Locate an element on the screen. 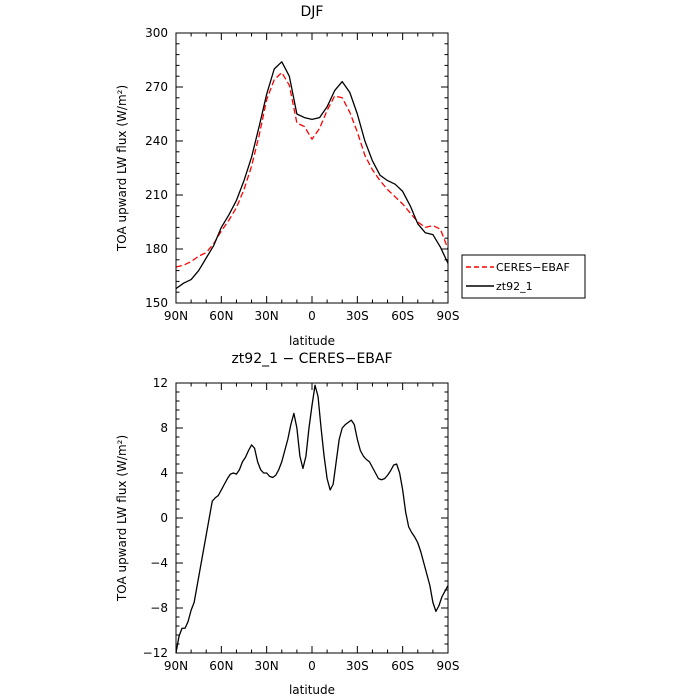 The image size is (700, 700). panel-top-x-tick-label: 60N is located at coordinates (221, 316).